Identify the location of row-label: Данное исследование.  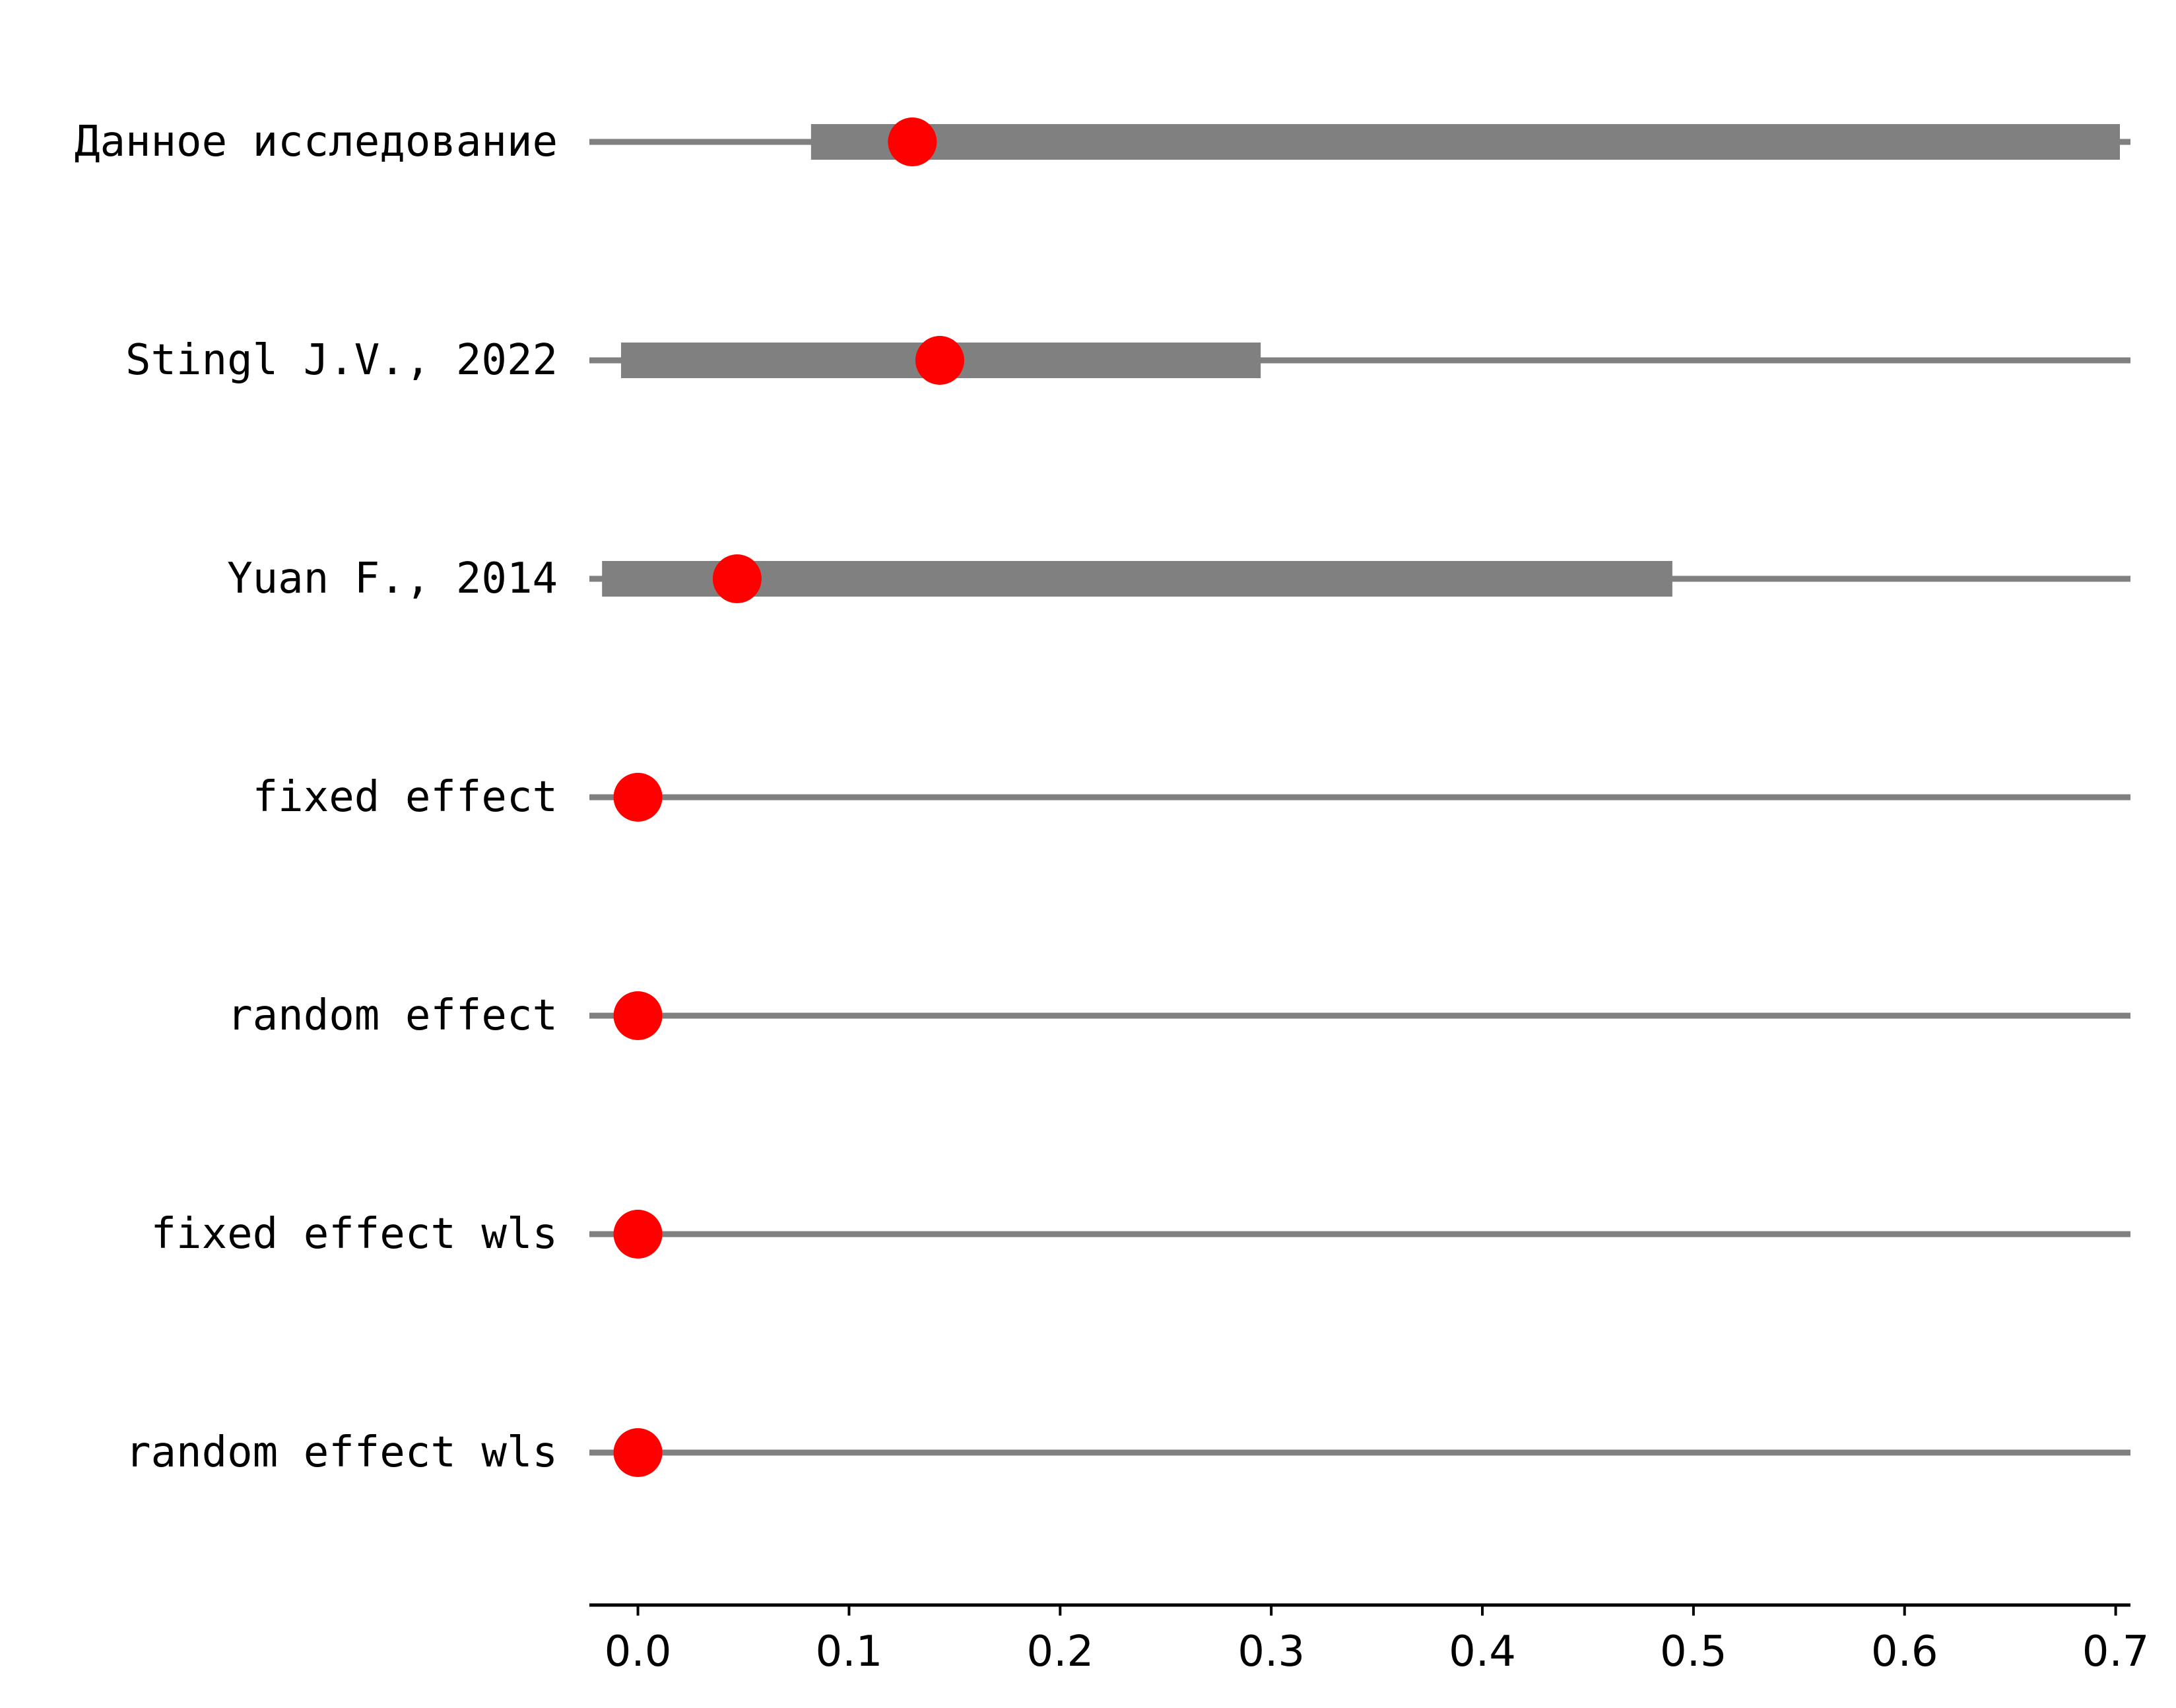
(316, 141).